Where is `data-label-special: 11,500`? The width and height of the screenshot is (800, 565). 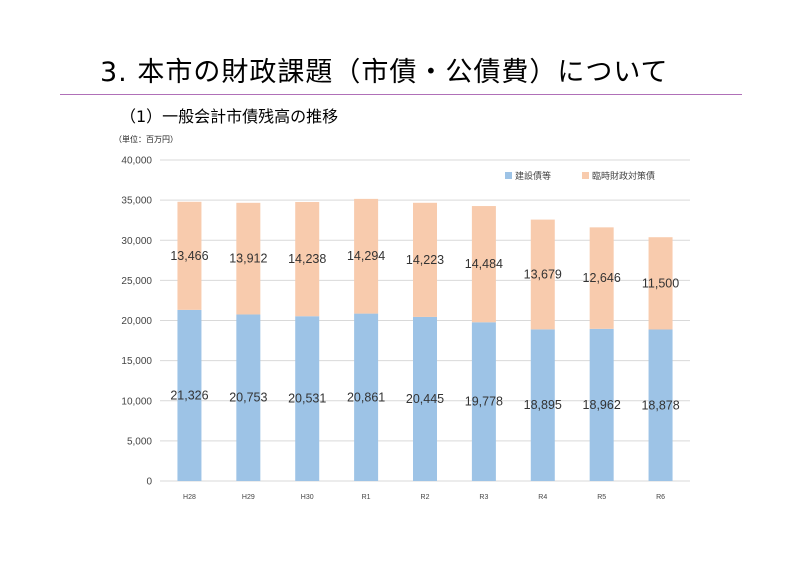 data-label-special: 11,500 is located at coordinates (660, 283).